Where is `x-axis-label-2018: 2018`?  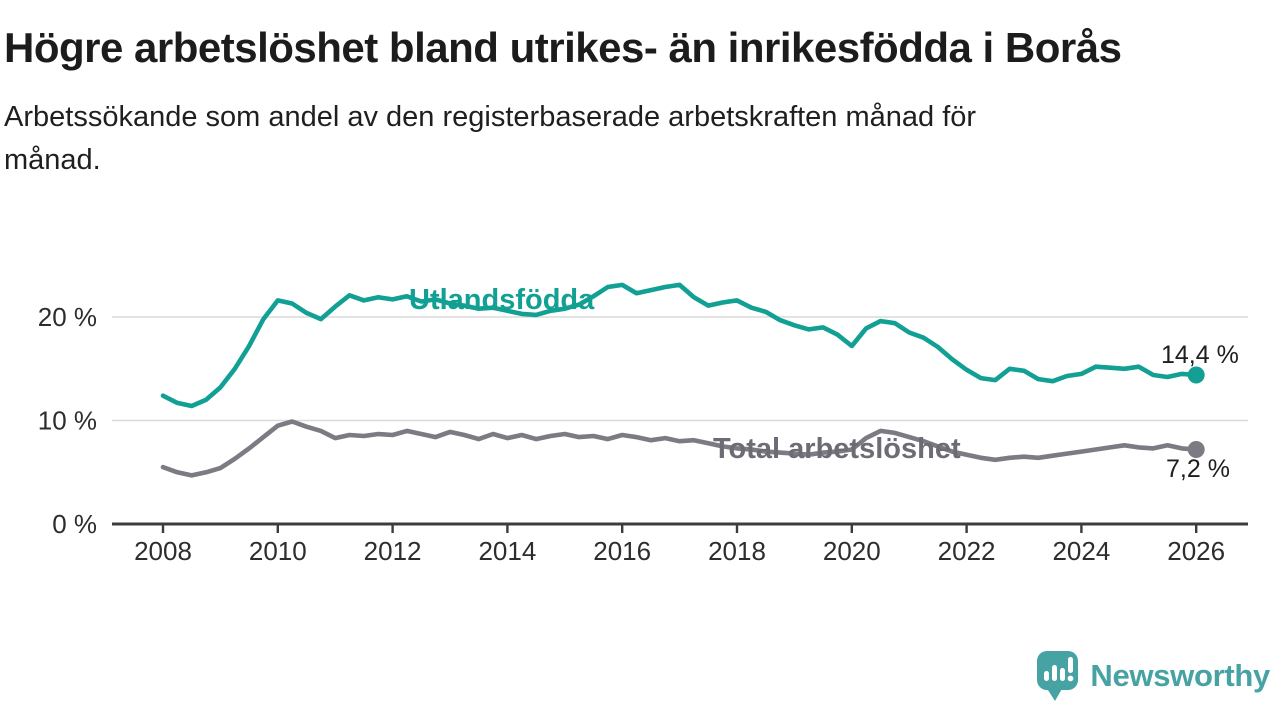 x-axis-label-2018: 2018 is located at coordinates (737, 551).